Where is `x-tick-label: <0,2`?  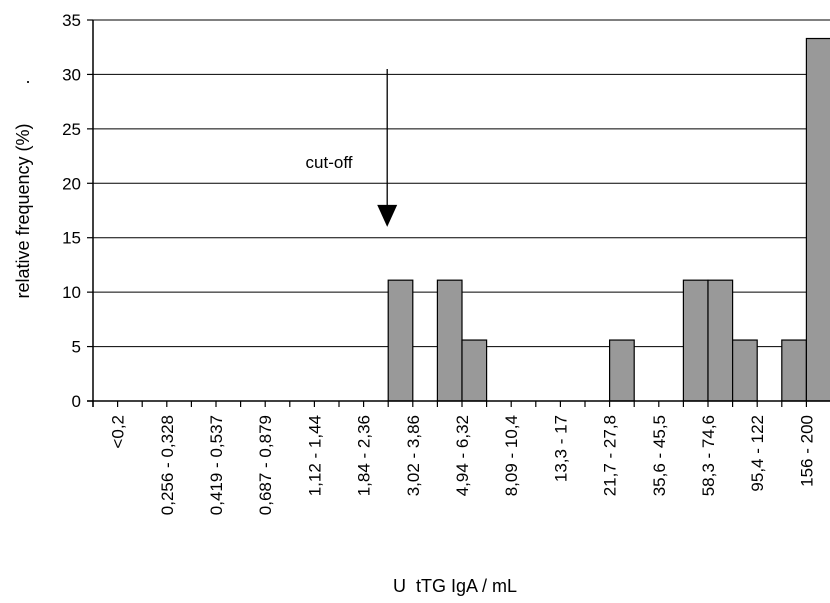
x-tick-label: <0,2 is located at coordinates (118, 432).